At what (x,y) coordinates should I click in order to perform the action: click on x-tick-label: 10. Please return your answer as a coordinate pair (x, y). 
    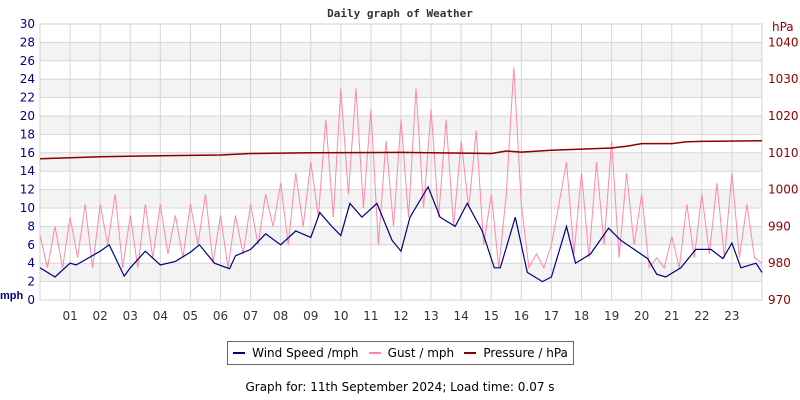
    Looking at the image, I should click on (340, 316).